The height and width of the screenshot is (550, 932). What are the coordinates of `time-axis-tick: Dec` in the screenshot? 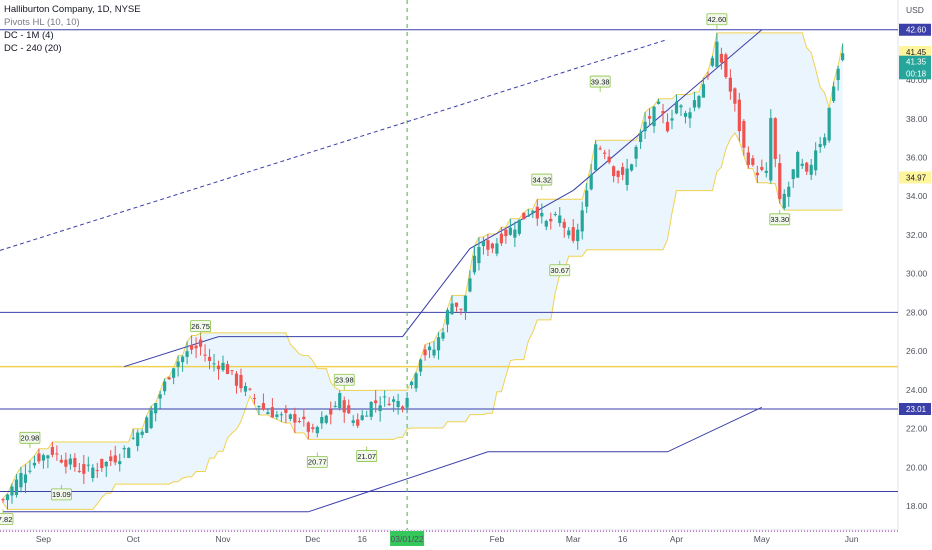 It's located at (313, 539).